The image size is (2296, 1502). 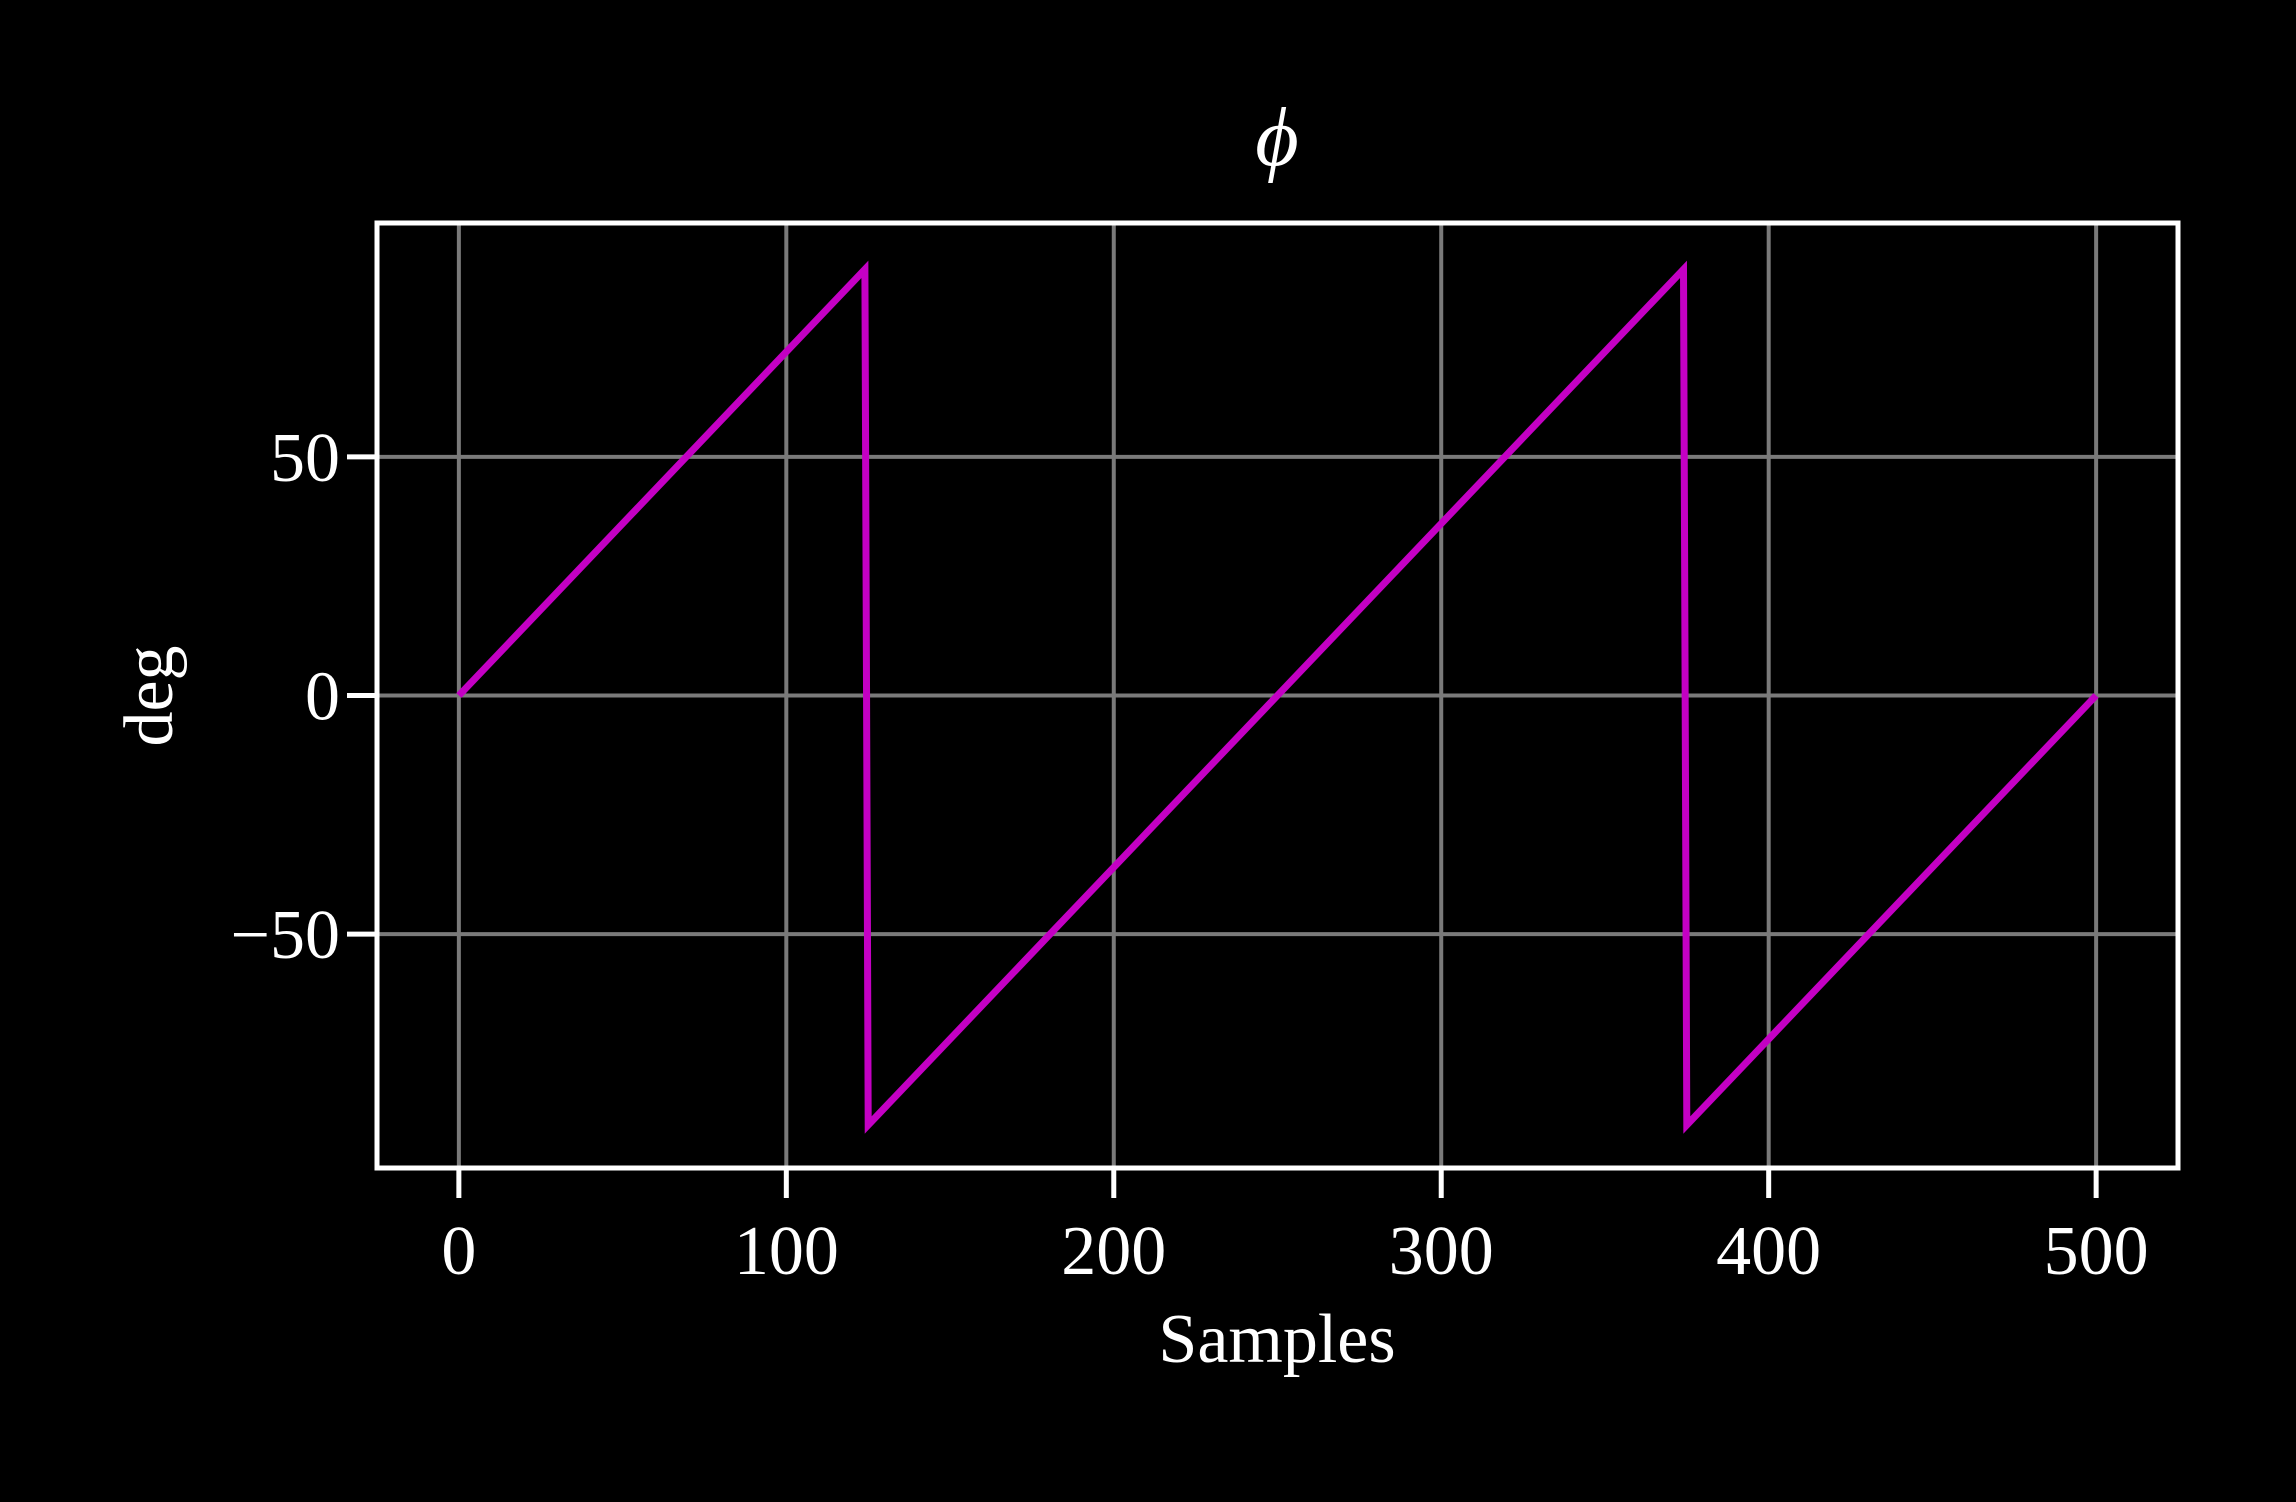 What do you see at coordinates (1768, 1251) in the screenshot?
I see `x-tick-label: 400` at bounding box center [1768, 1251].